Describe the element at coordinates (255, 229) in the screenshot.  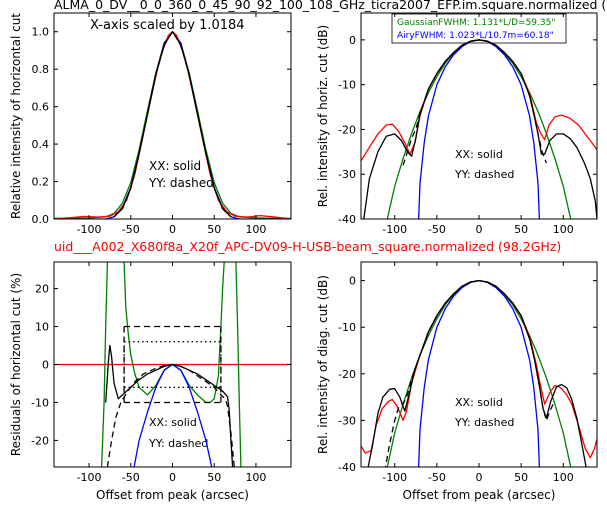
I see `x-tick-label-p1: 100` at that location.